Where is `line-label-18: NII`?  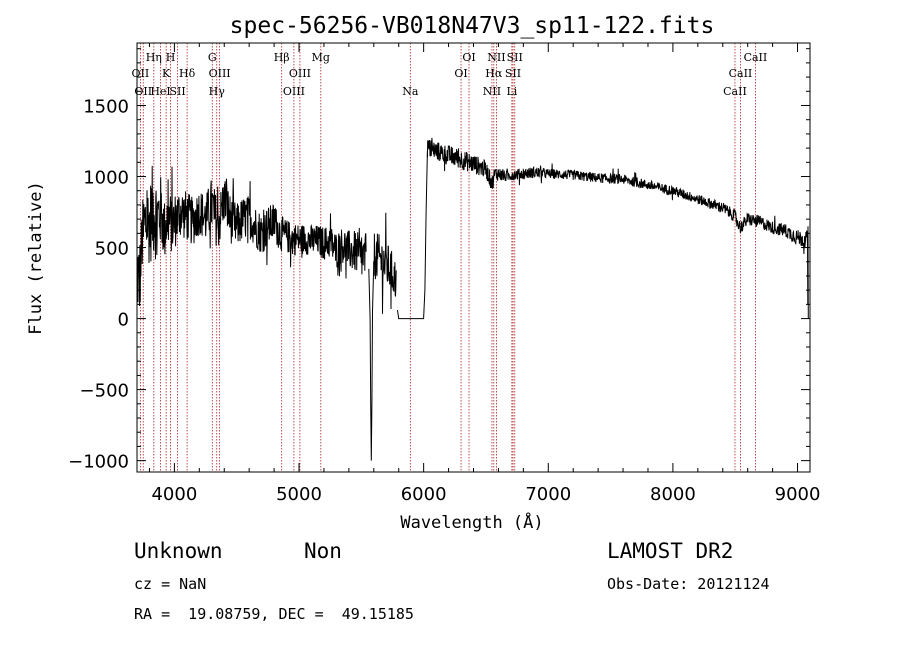
line-label-18: NII is located at coordinates (492, 91).